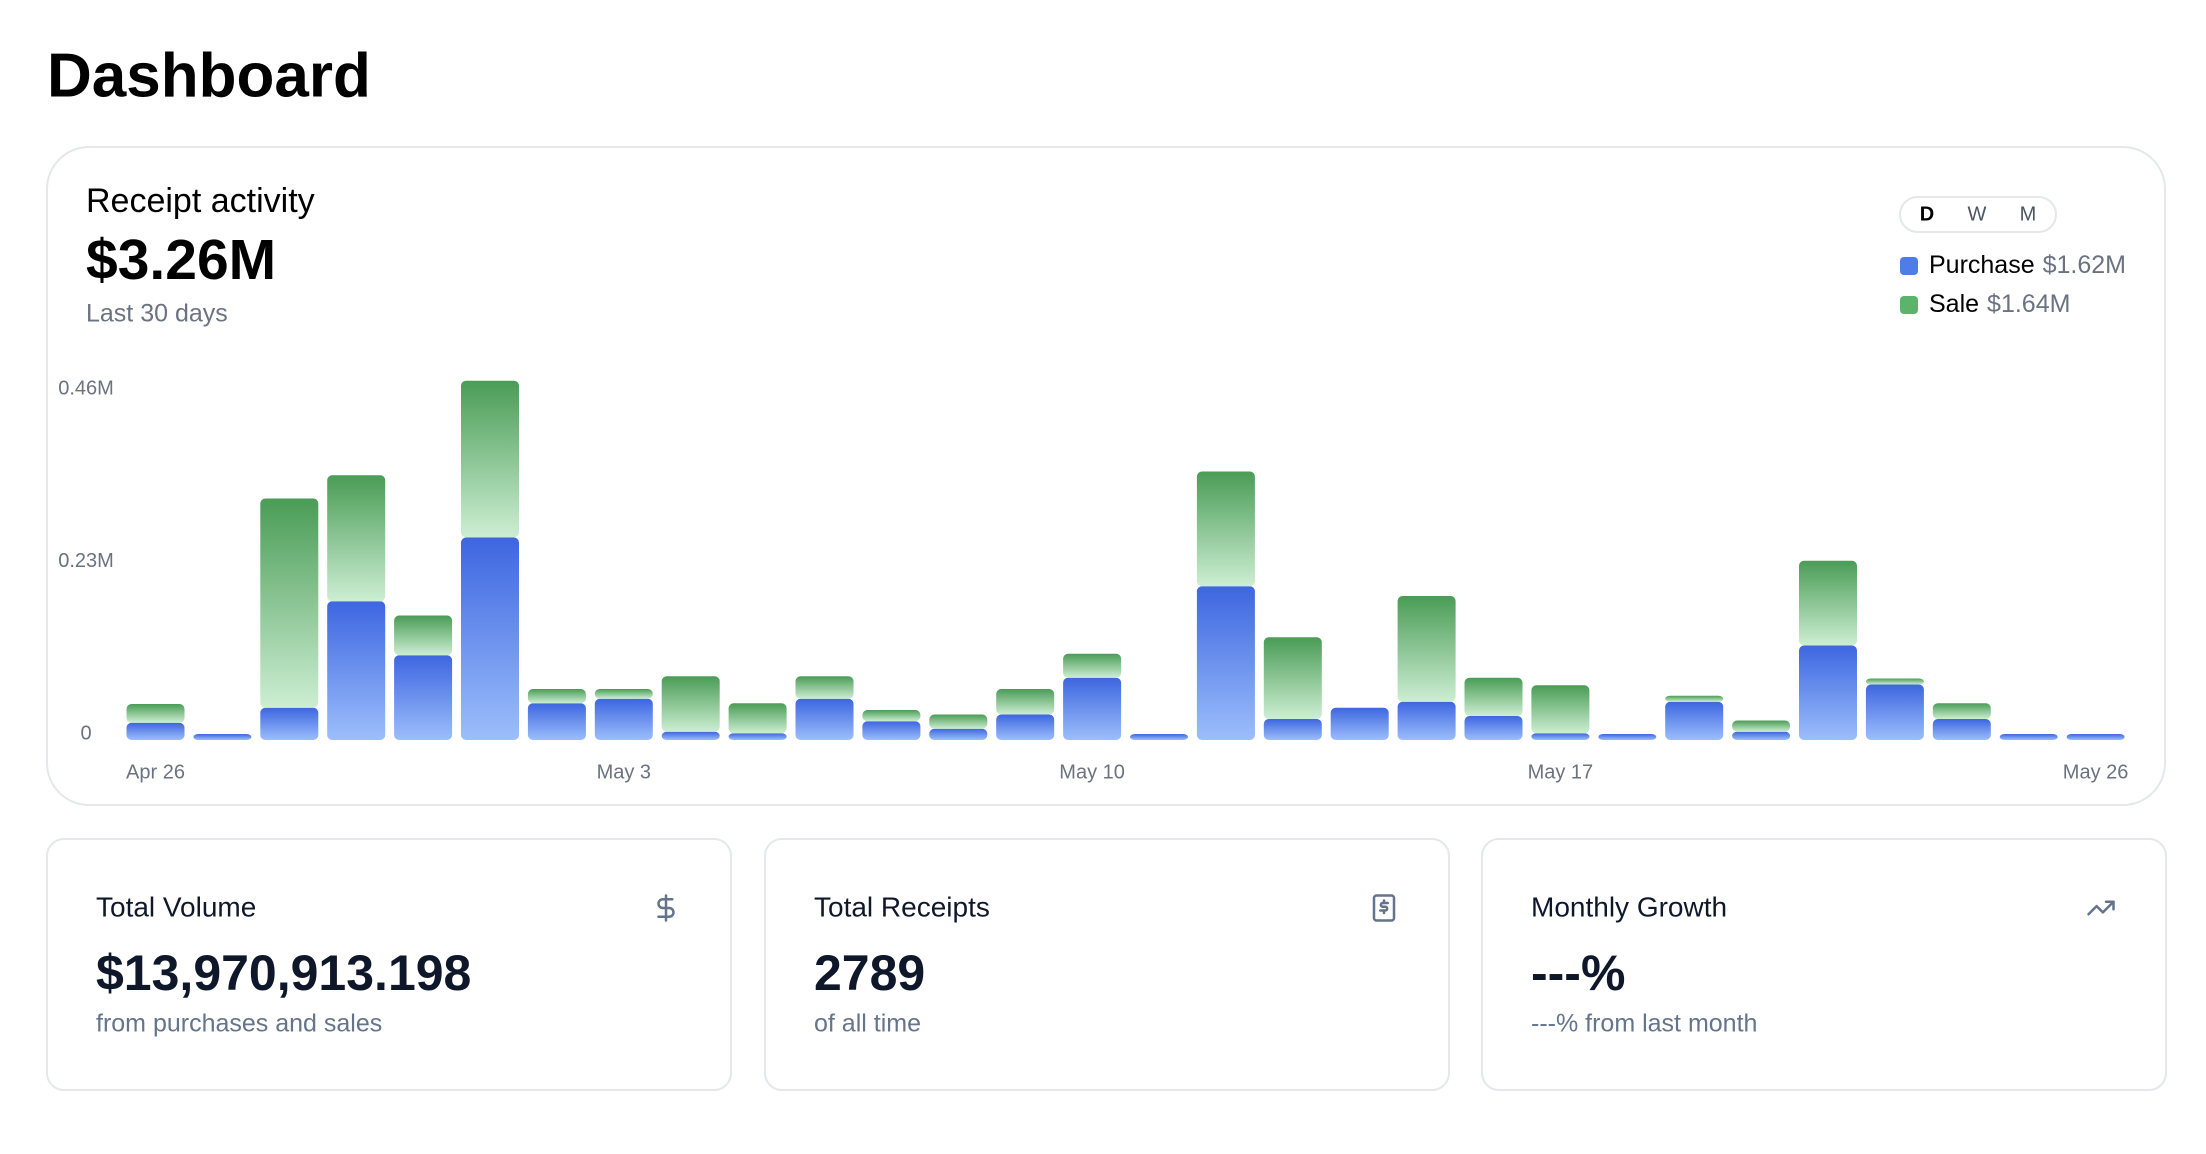 The width and height of the screenshot is (2206, 1154). I want to click on x-tick-label: May 17, so click(1561, 772).